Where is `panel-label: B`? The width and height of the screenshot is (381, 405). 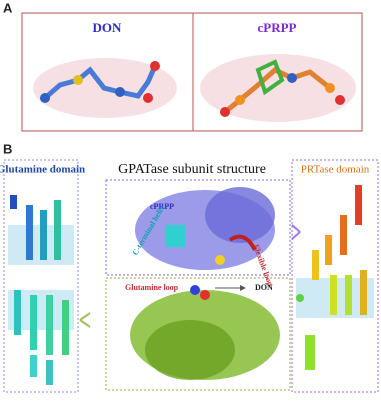
panel-label: B is located at coordinates (7, 148).